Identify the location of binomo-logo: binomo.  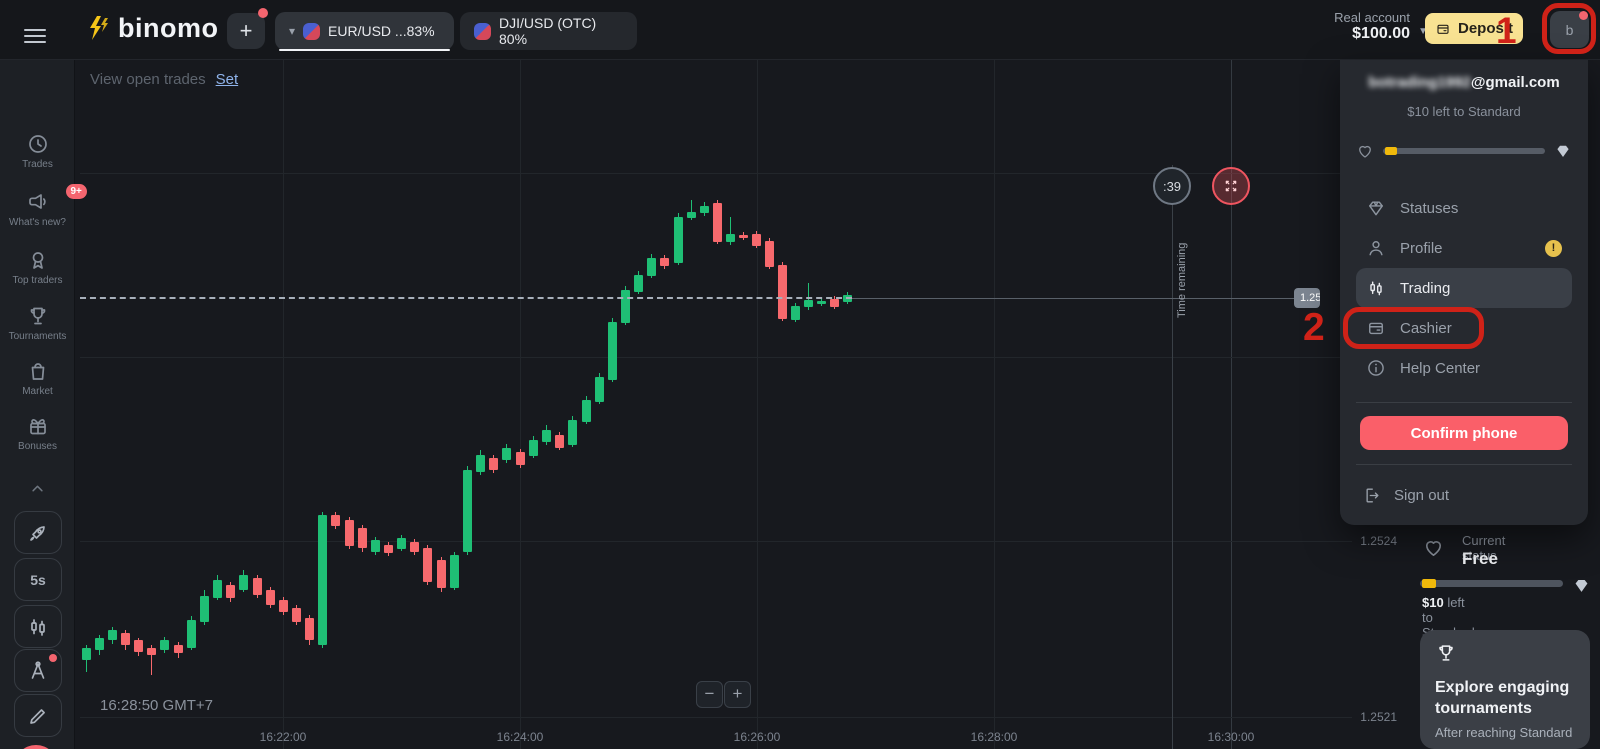
(153, 28).